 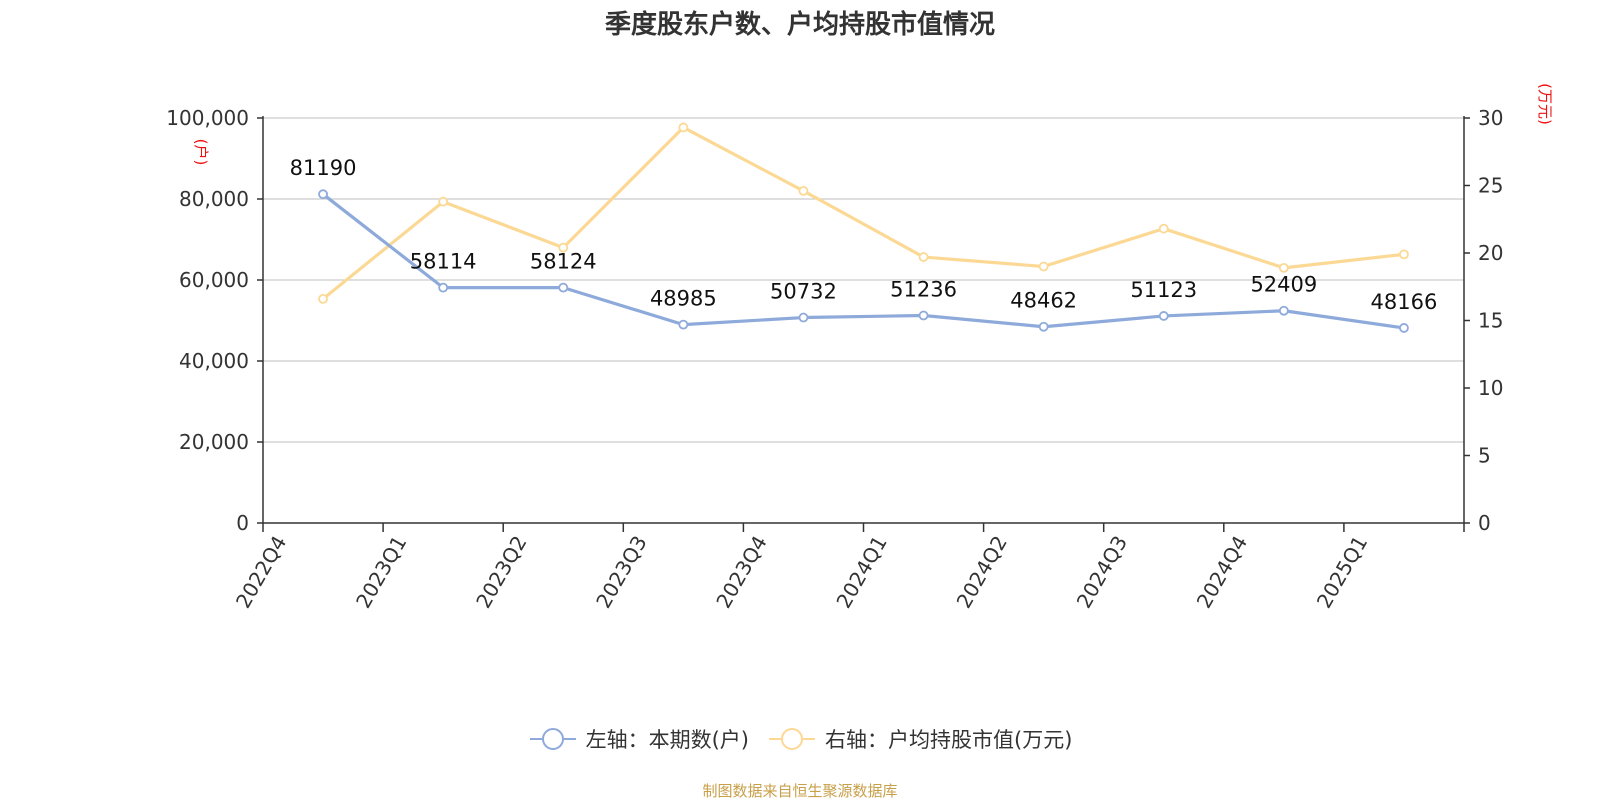 I want to click on legend-item-households: 左轴：本期数(户), so click(x=638, y=739).